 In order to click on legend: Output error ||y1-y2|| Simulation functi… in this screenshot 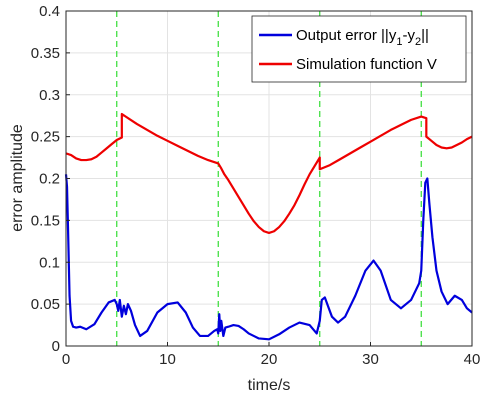, I will do `click(359, 49)`.